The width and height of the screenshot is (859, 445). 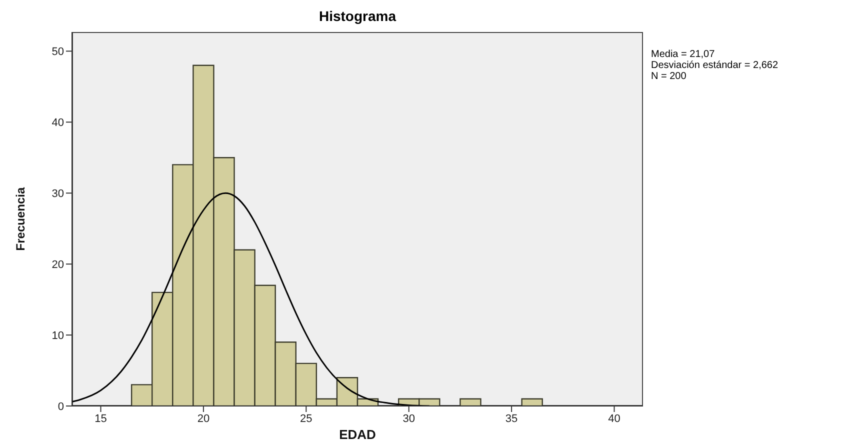 I want to click on x-axis-title: EDAD, so click(x=357, y=434).